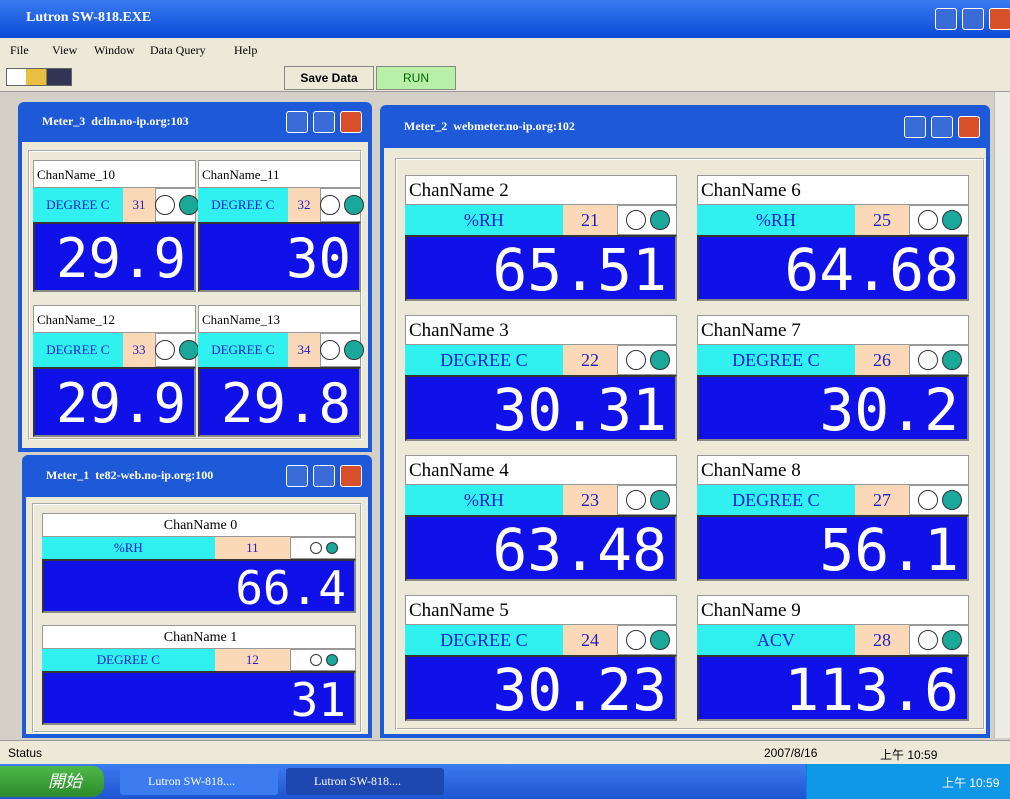 The image size is (1010, 799). I want to click on channel-name: ChanName 3, so click(541, 330).